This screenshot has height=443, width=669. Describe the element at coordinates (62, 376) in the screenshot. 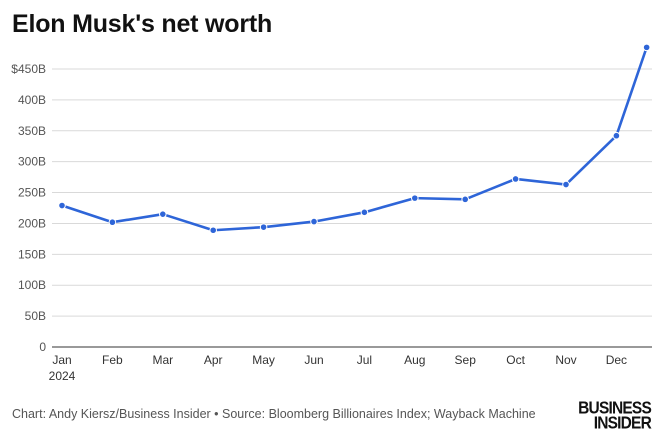

I see `x-tick-label: 2024` at that location.